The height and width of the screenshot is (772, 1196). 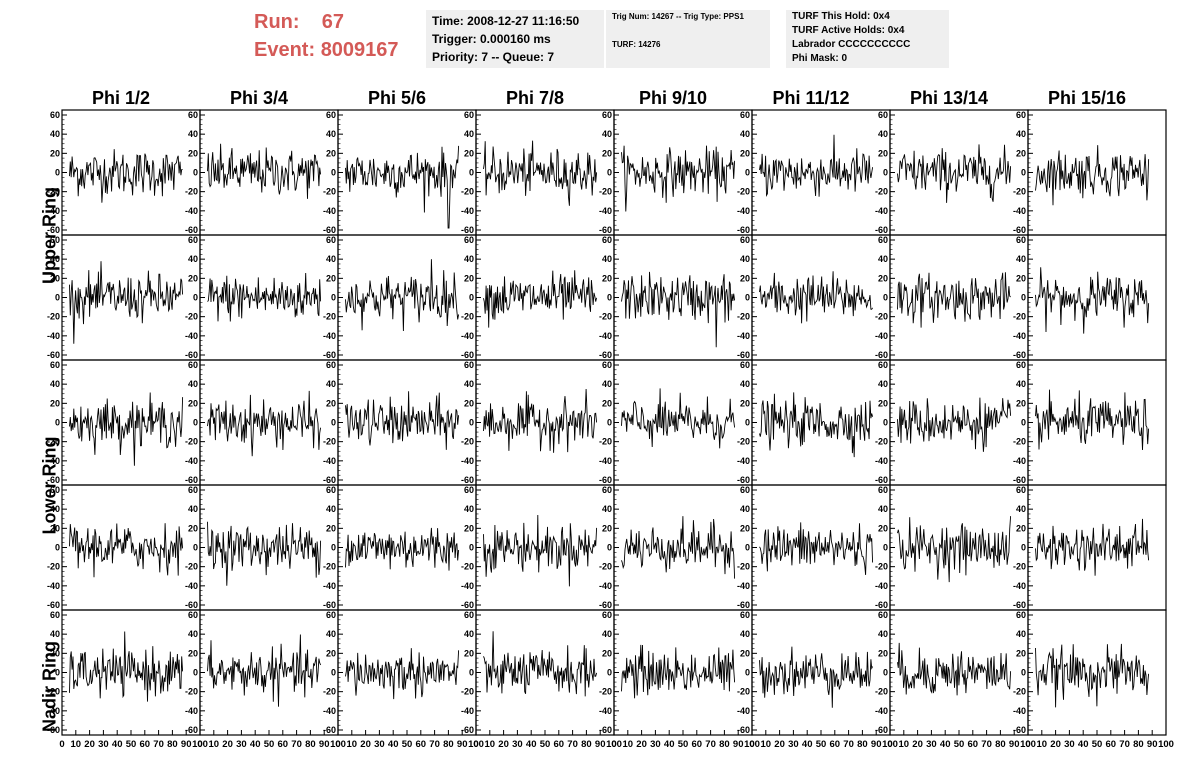 I want to click on x-tick-label: 20, so click(x=779, y=744).